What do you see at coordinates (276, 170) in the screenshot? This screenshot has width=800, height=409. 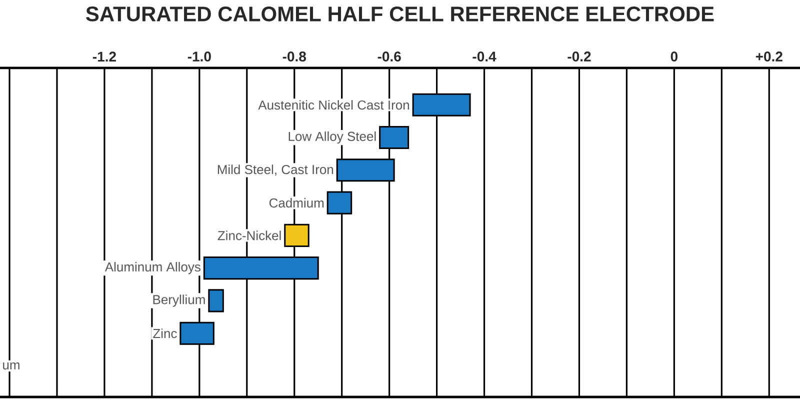 I see `y-tick-label: Mild Steel, Cast Iron` at bounding box center [276, 170].